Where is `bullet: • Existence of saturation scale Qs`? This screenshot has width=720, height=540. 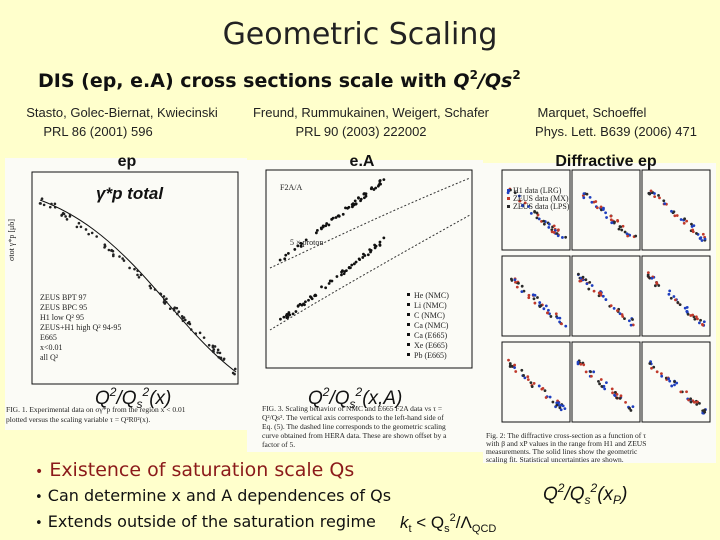
bullet: • Existence of saturation scale Qs is located at coordinates (194, 470).